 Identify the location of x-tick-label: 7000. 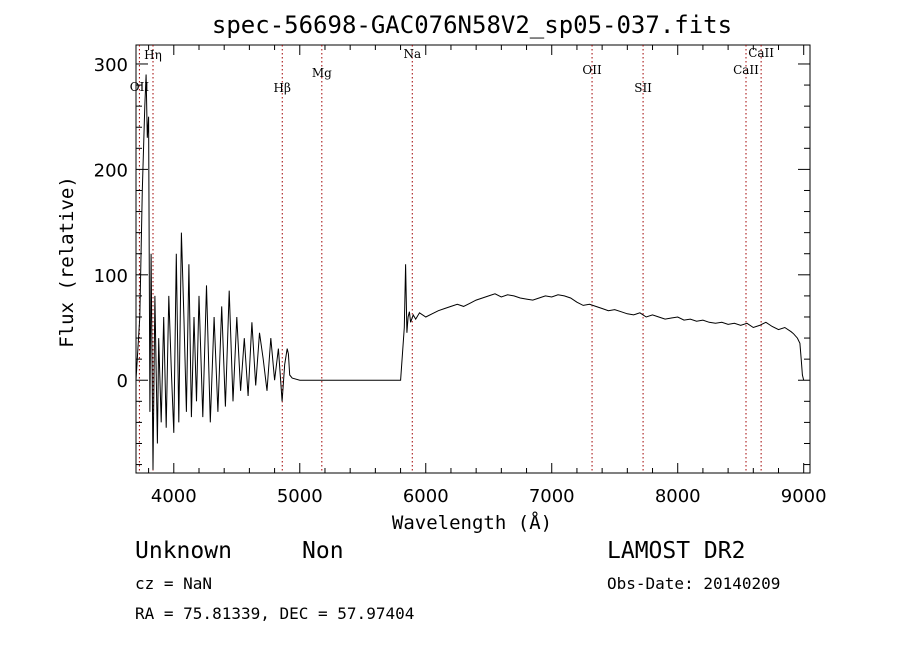
(552, 496).